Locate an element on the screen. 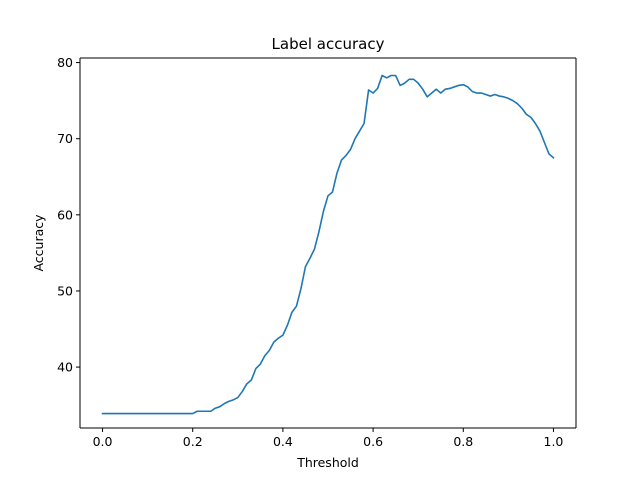  x-axis-label: Threshold is located at coordinates (327, 462).